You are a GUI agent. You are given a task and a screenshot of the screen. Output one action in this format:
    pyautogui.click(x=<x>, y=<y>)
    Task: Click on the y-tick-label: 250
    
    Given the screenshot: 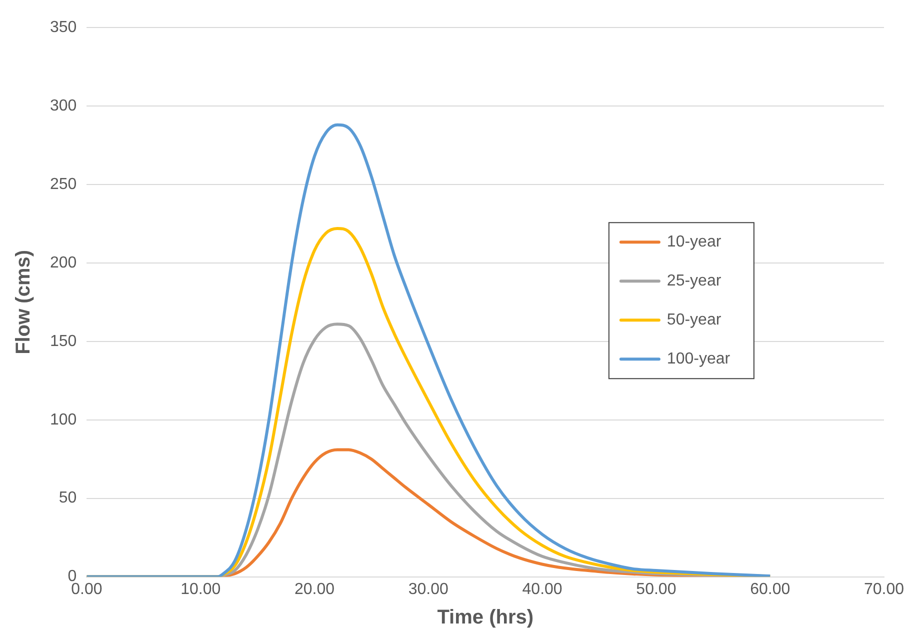 What is the action you would take?
    pyautogui.click(x=63, y=184)
    